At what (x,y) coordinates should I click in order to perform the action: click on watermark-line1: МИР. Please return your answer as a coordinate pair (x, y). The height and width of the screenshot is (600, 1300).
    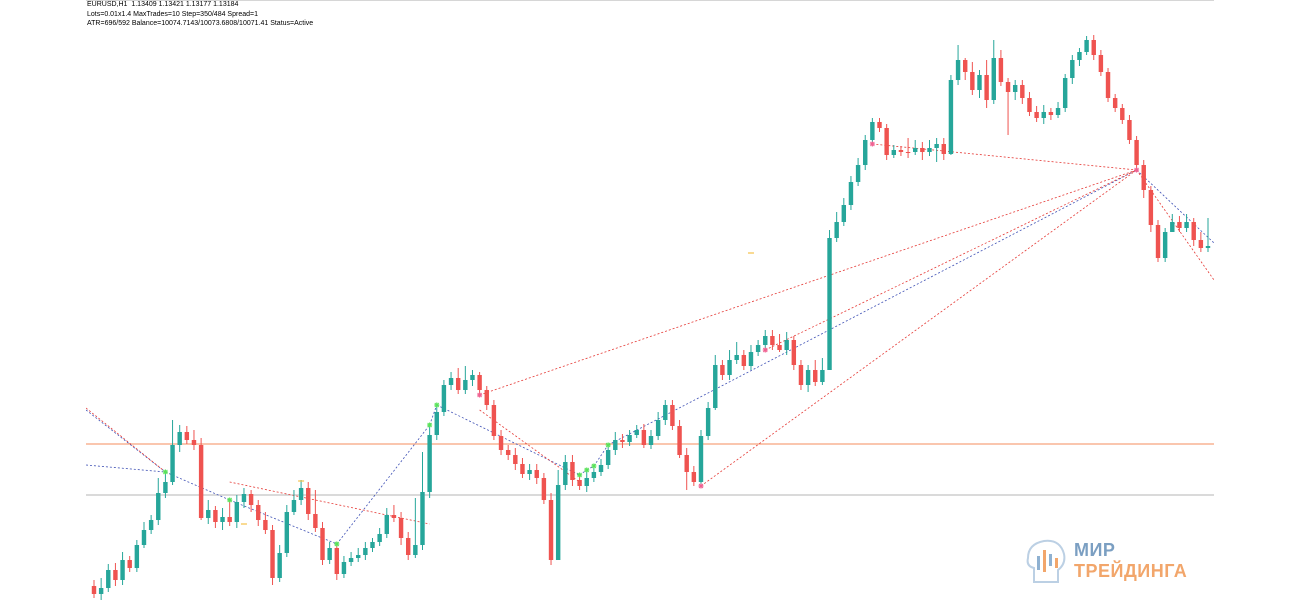
    Looking at the image, I should click on (1095, 550).